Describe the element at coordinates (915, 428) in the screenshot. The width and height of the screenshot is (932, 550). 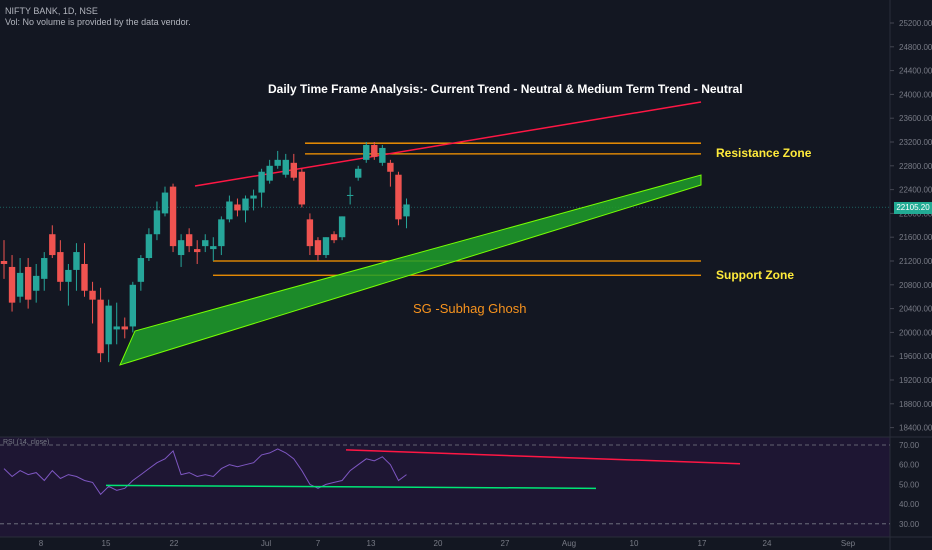
I see `price-axis-tick: 18400.00` at that location.